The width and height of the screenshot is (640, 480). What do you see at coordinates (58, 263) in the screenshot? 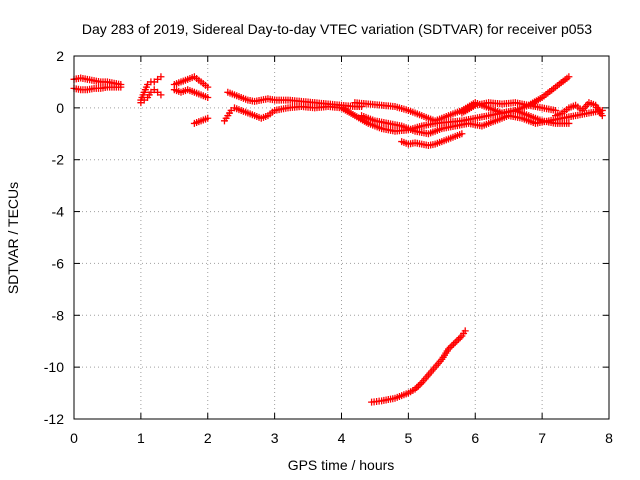
I see `y-tick-label: -6` at bounding box center [58, 263].